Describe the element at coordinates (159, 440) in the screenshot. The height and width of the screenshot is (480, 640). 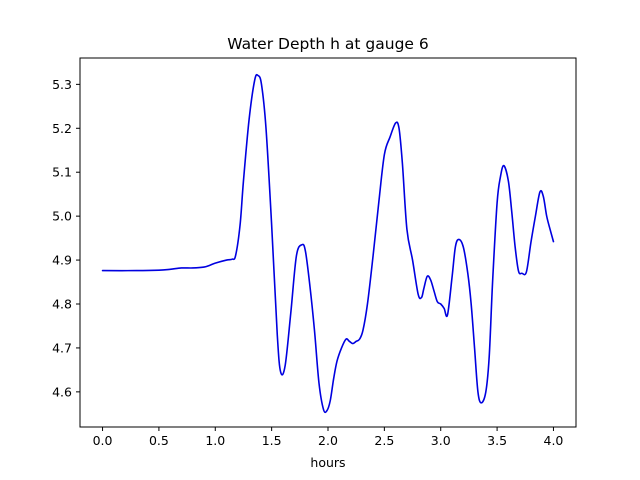
I see `x-tick-label: 0.5` at that location.